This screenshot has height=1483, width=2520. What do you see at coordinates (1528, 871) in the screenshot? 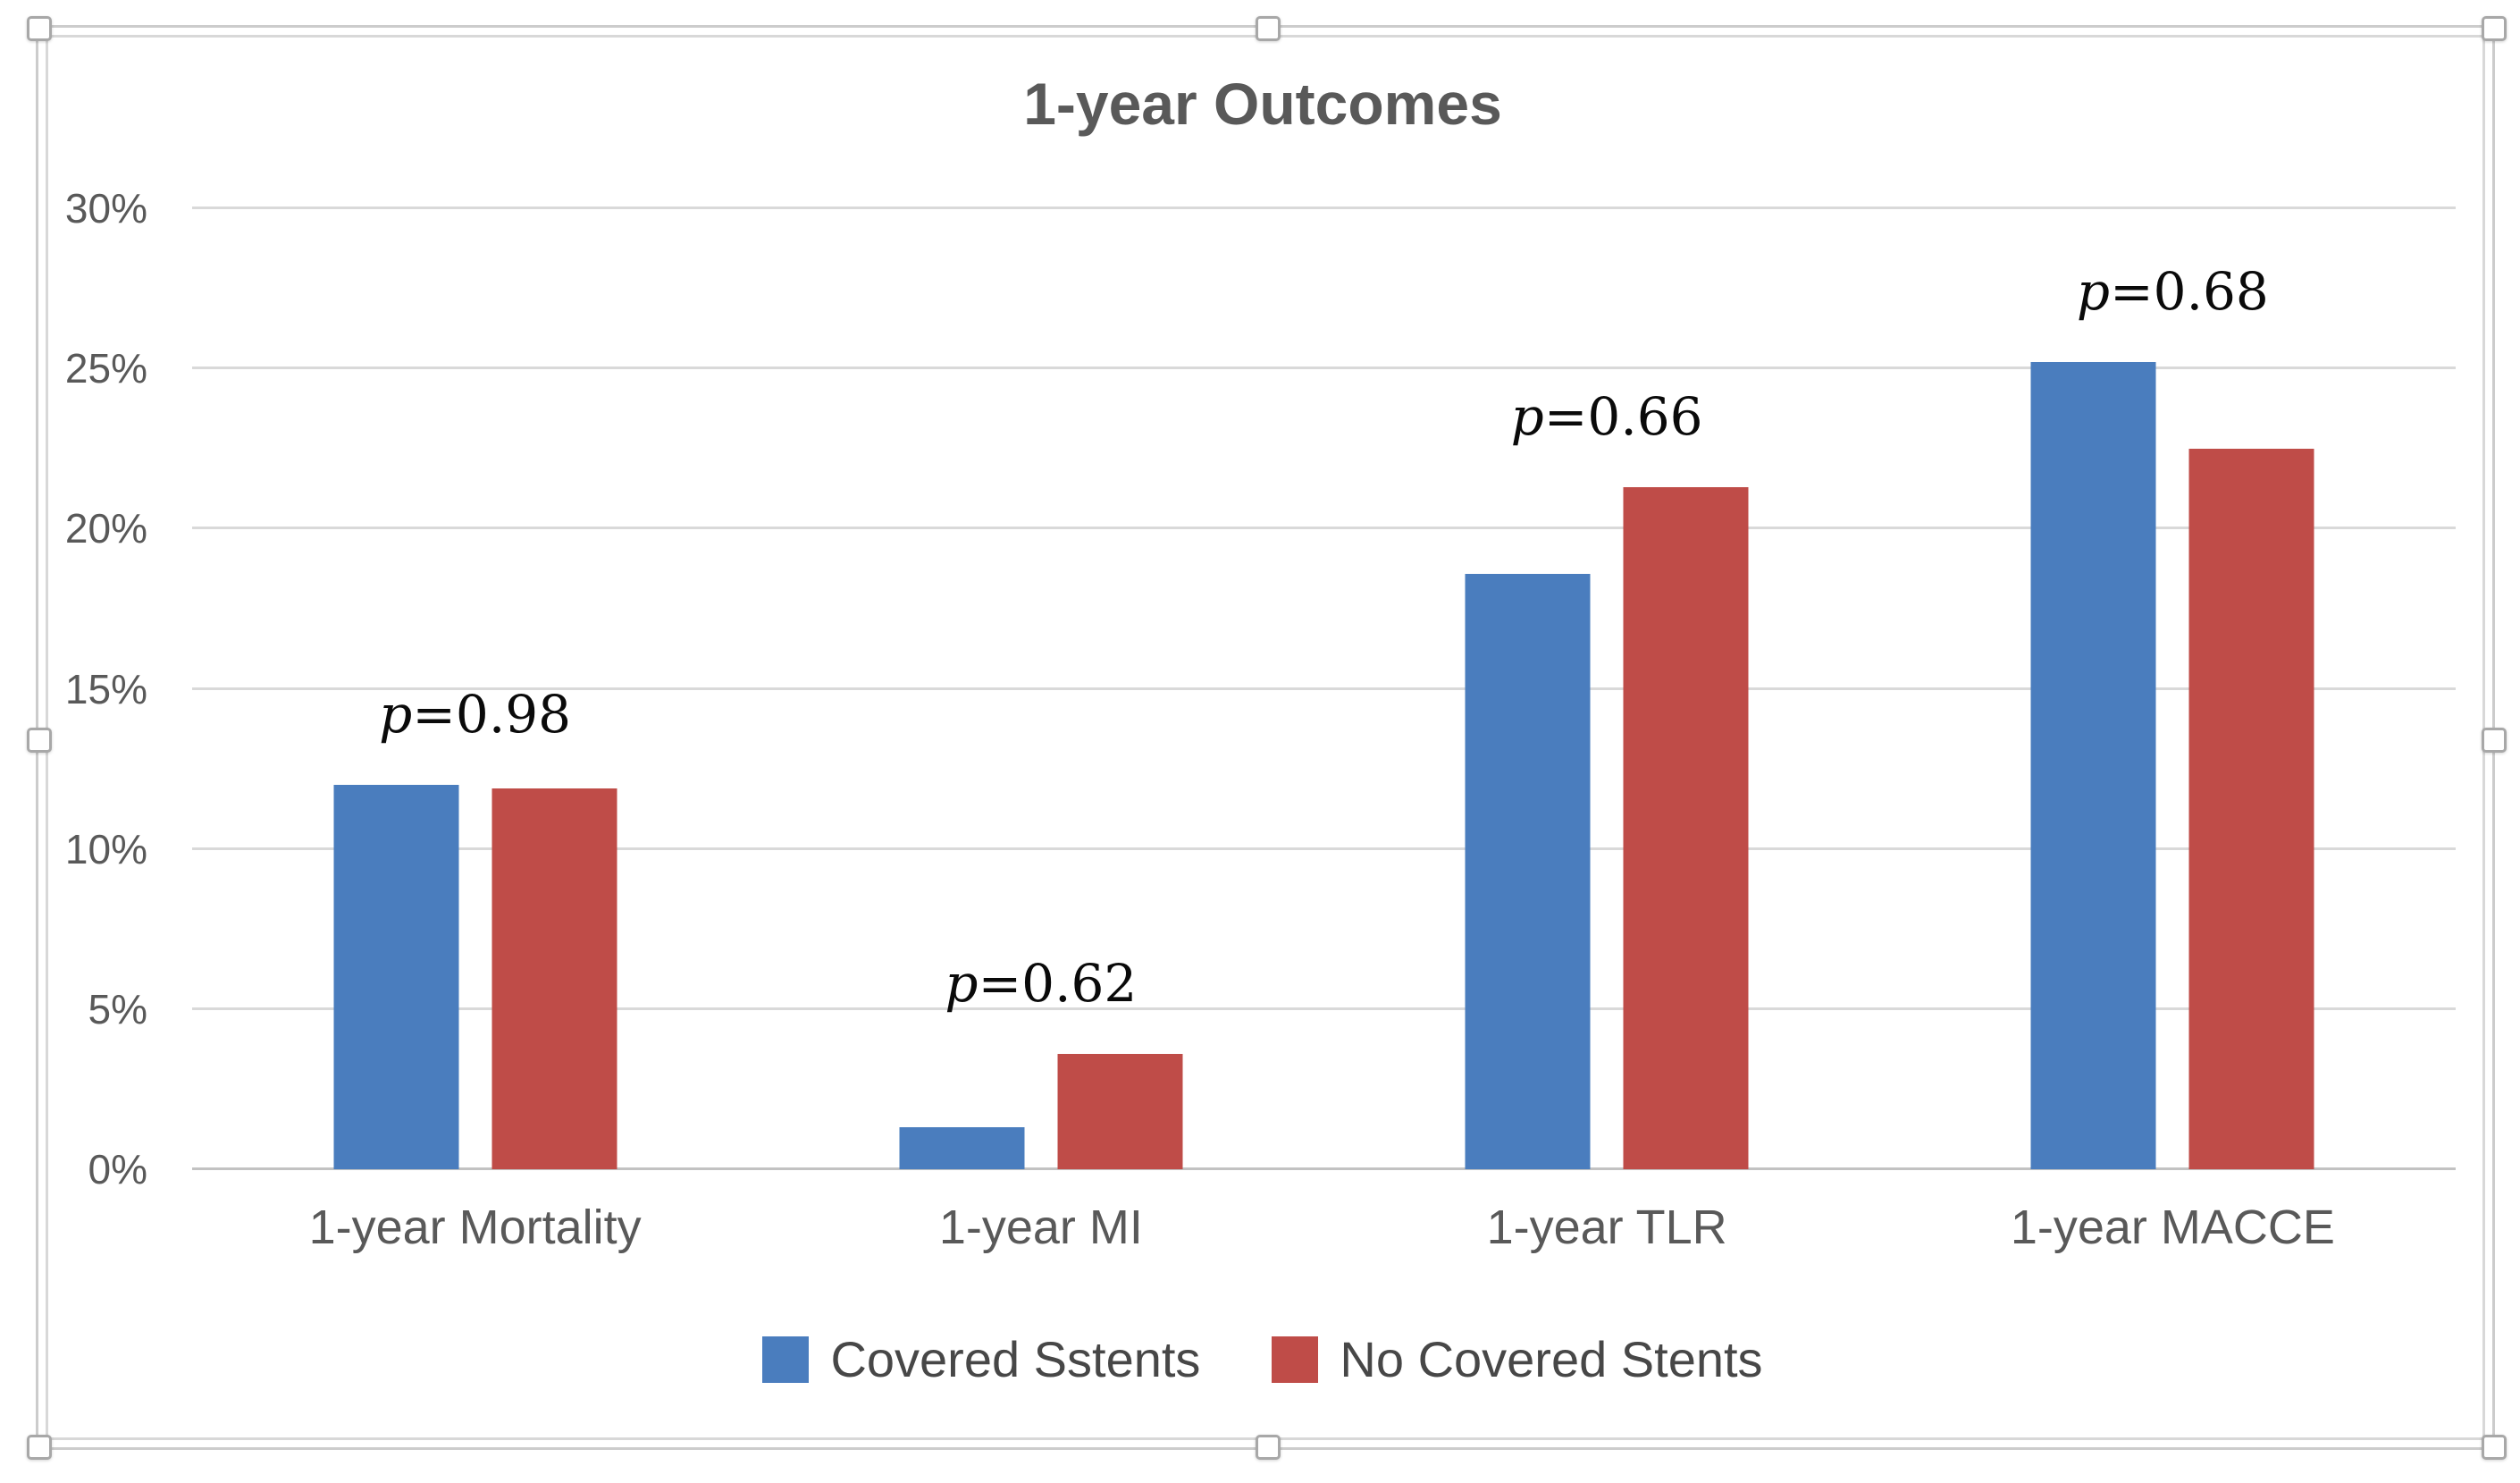
I see `bar-covered-sstents-1-year-tlr` at bounding box center [1528, 871].